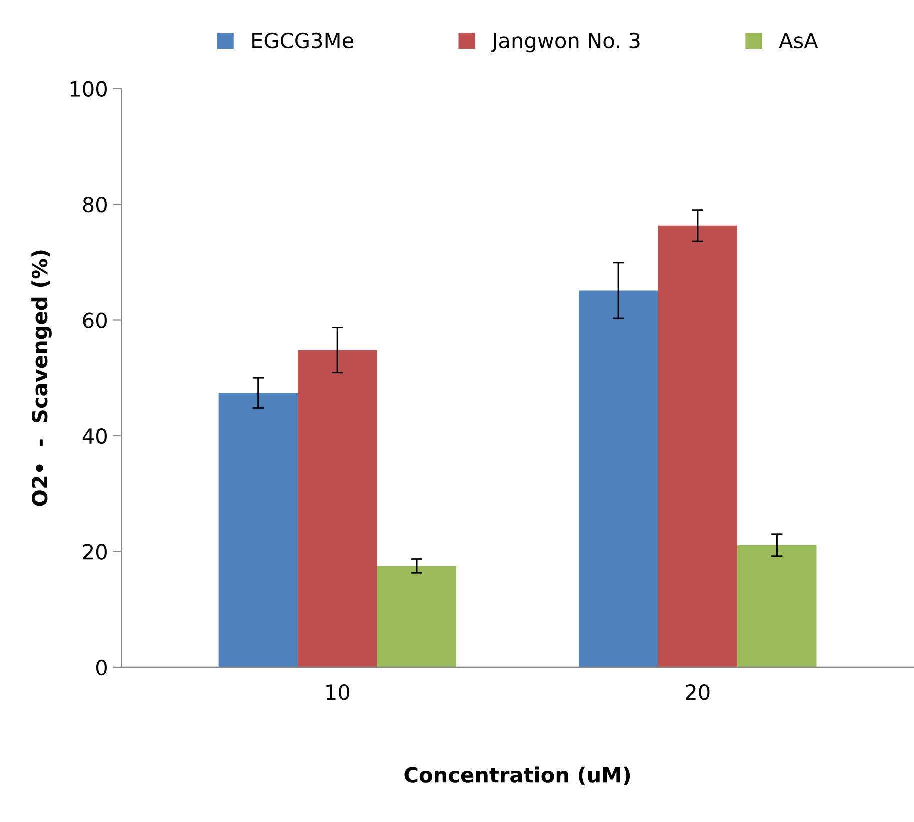 The height and width of the screenshot is (822, 914). Describe the element at coordinates (95, 204) in the screenshot. I see `y-tick-label: 80` at that location.